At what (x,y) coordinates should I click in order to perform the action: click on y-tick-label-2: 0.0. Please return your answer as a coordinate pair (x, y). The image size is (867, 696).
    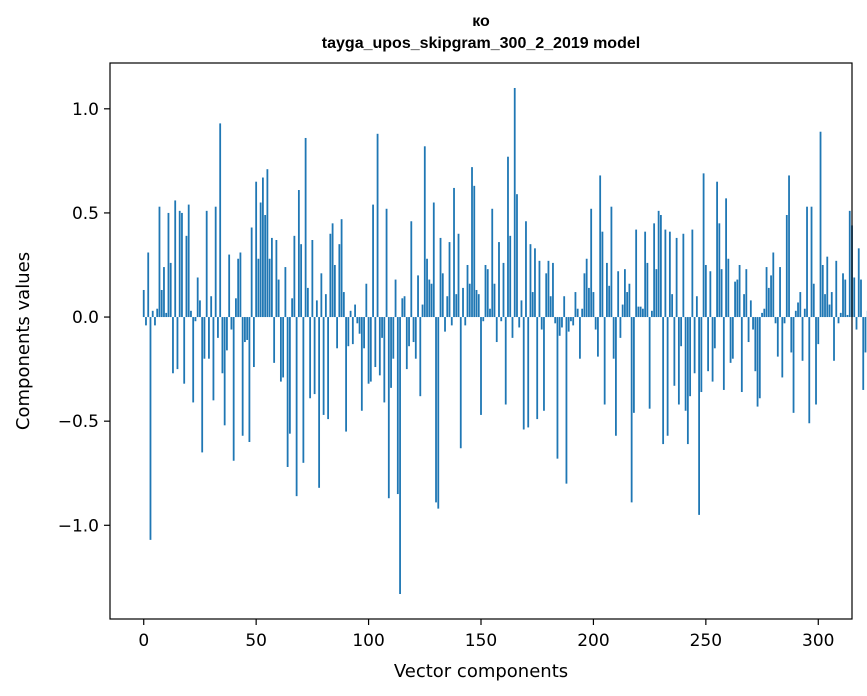
    Looking at the image, I should click on (85, 318).